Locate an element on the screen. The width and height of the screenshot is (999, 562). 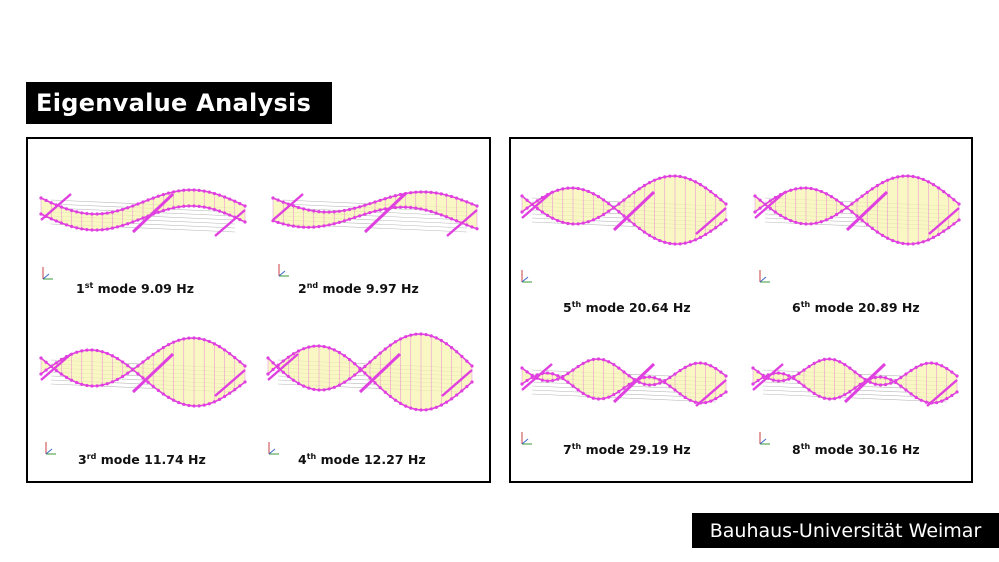
slide-title: Eigenvalue Analysis is located at coordinates (179, 103).